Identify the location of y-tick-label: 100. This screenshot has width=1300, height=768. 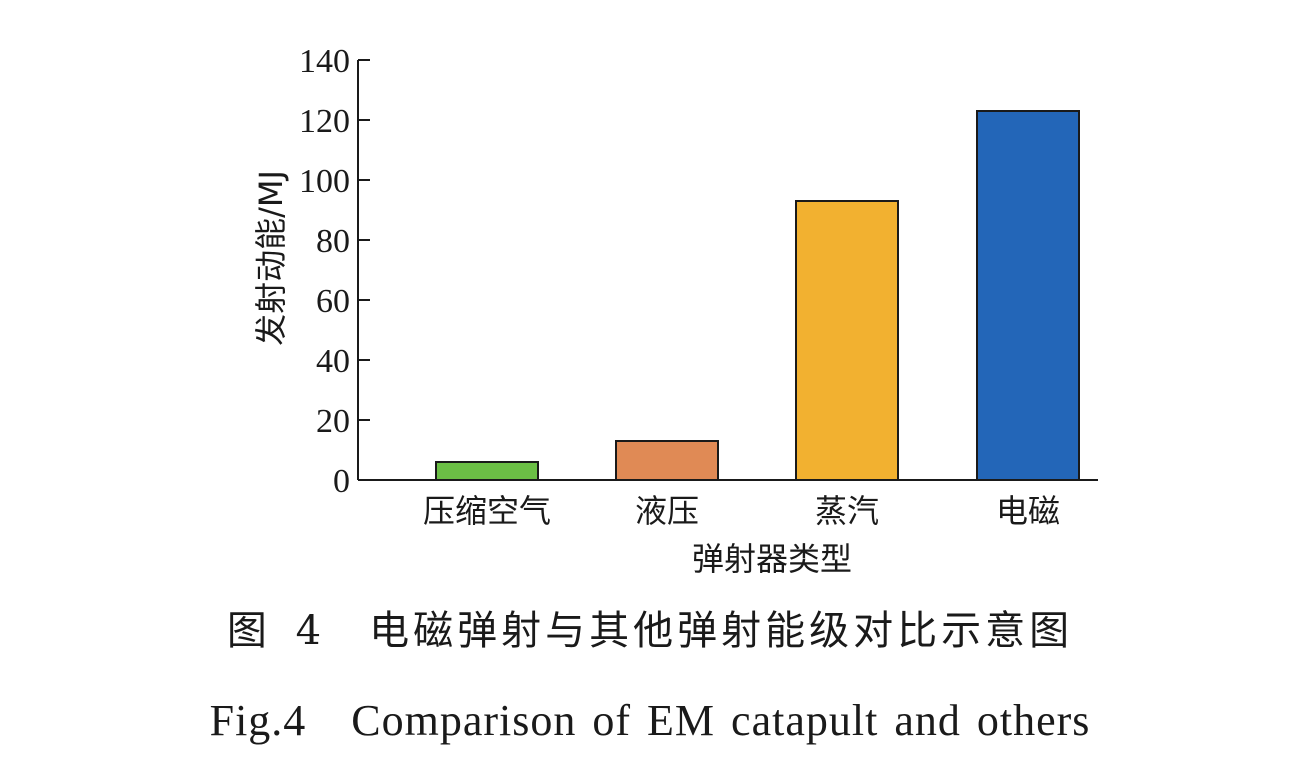
(324, 181).